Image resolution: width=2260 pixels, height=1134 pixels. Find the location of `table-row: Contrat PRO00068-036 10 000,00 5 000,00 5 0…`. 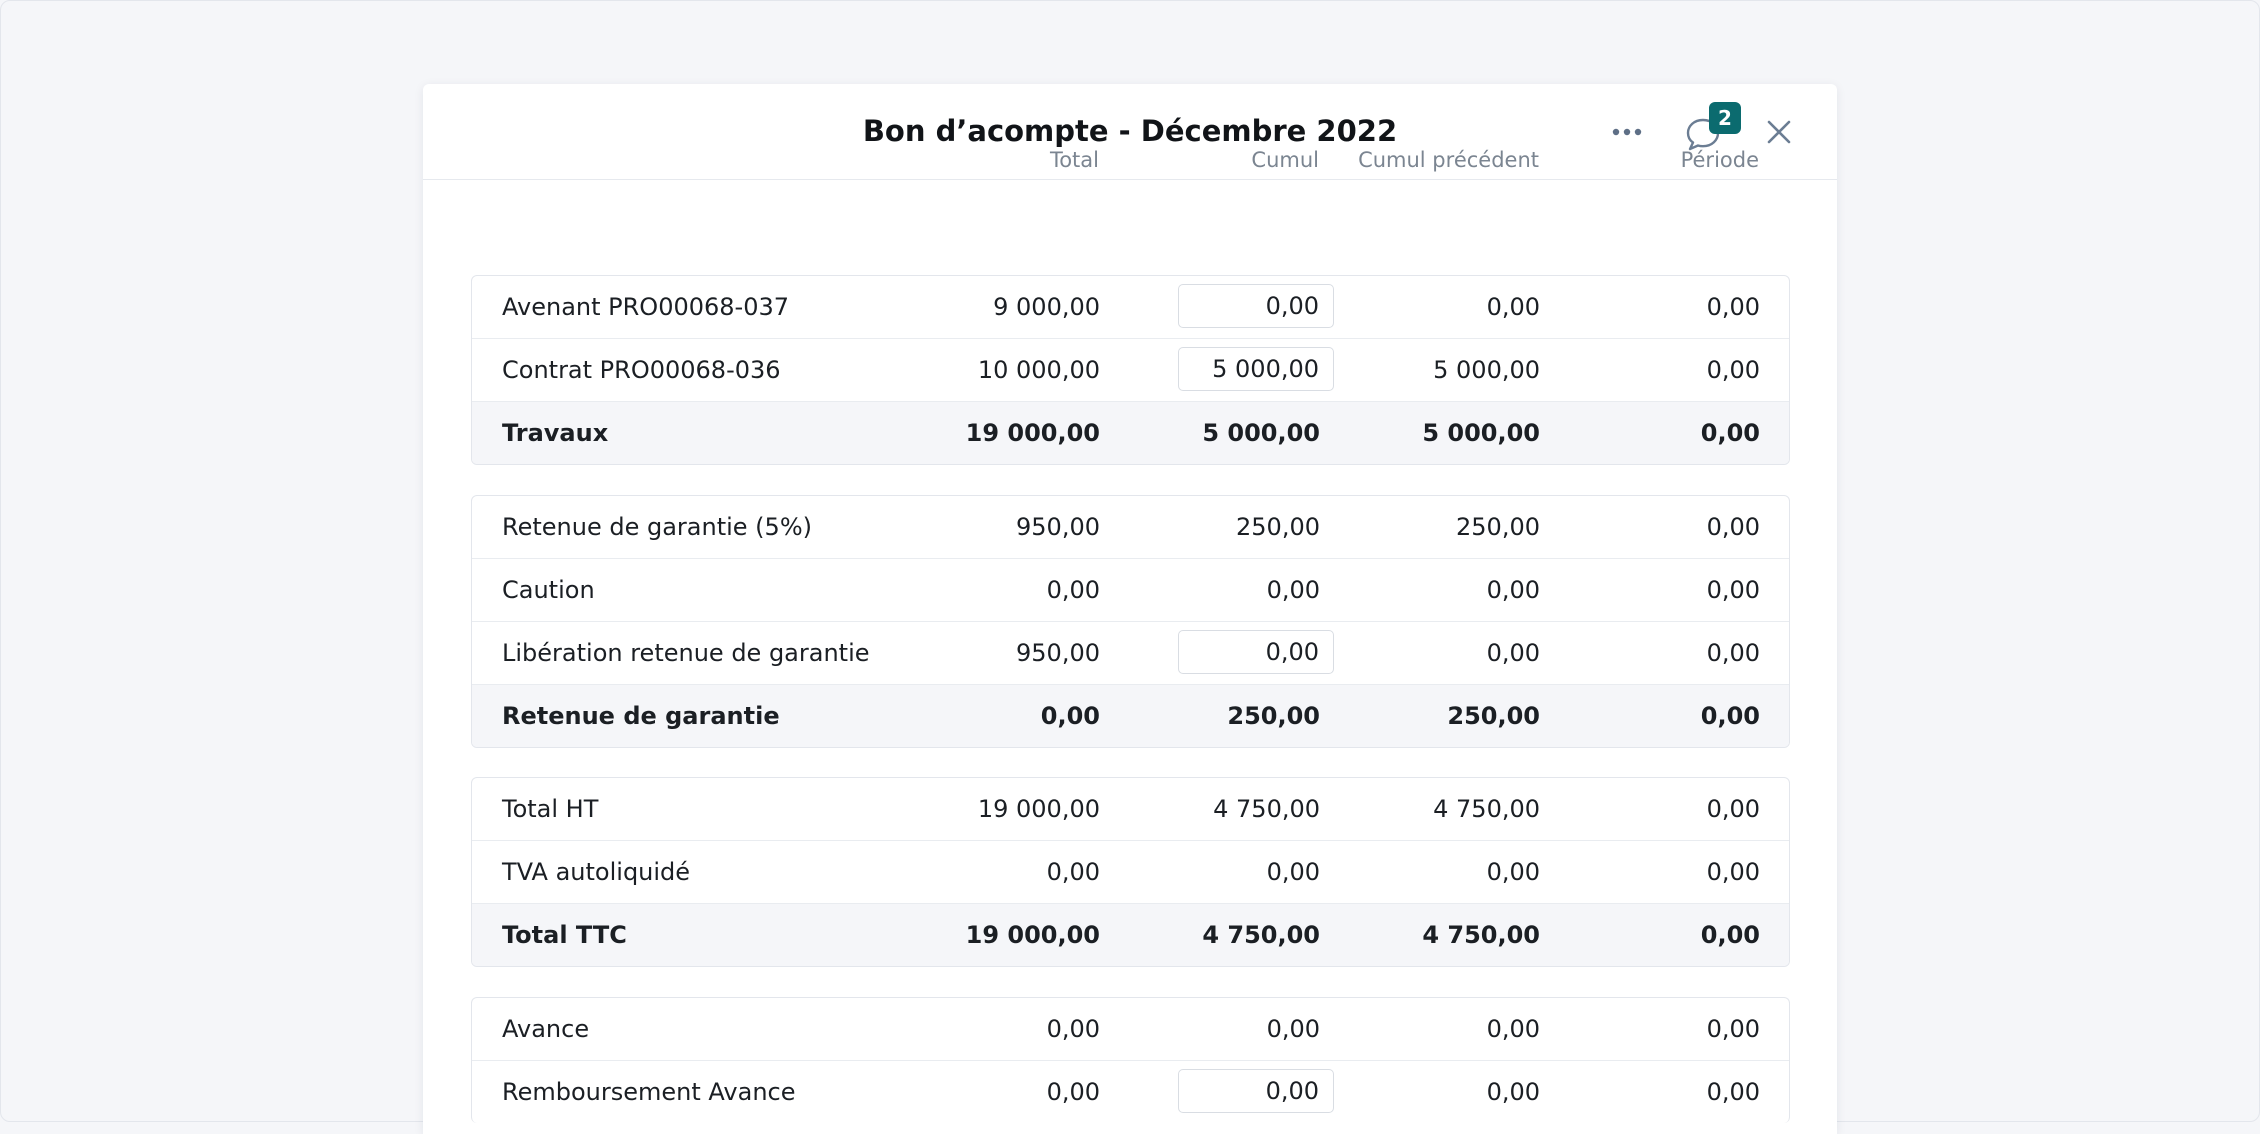

table-row: Contrat PRO00068-036 10 000,00 5 000,00 5 0… is located at coordinates (1130, 369).